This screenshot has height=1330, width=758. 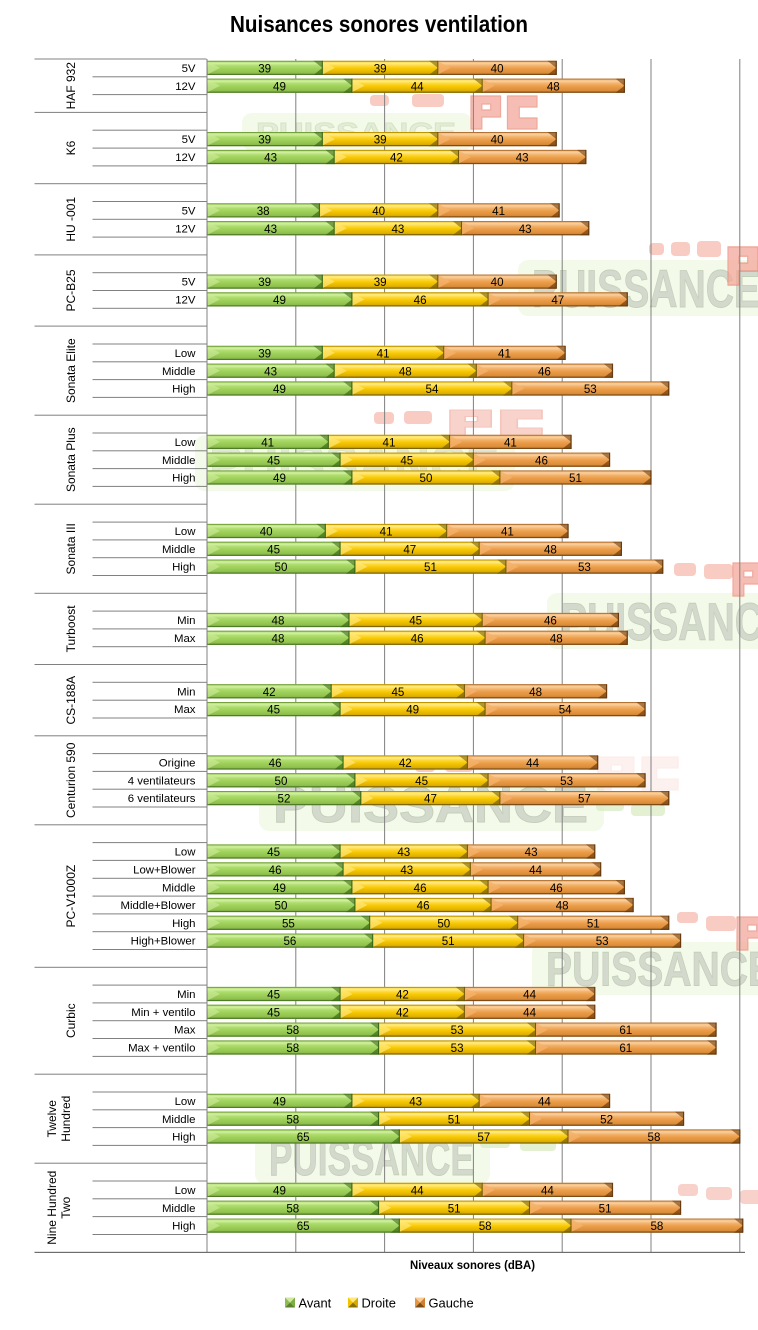 What do you see at coordinates (71, 700) in the screenshot?
I see `svg-text: CS-188A` at bounding box center [71, 700].